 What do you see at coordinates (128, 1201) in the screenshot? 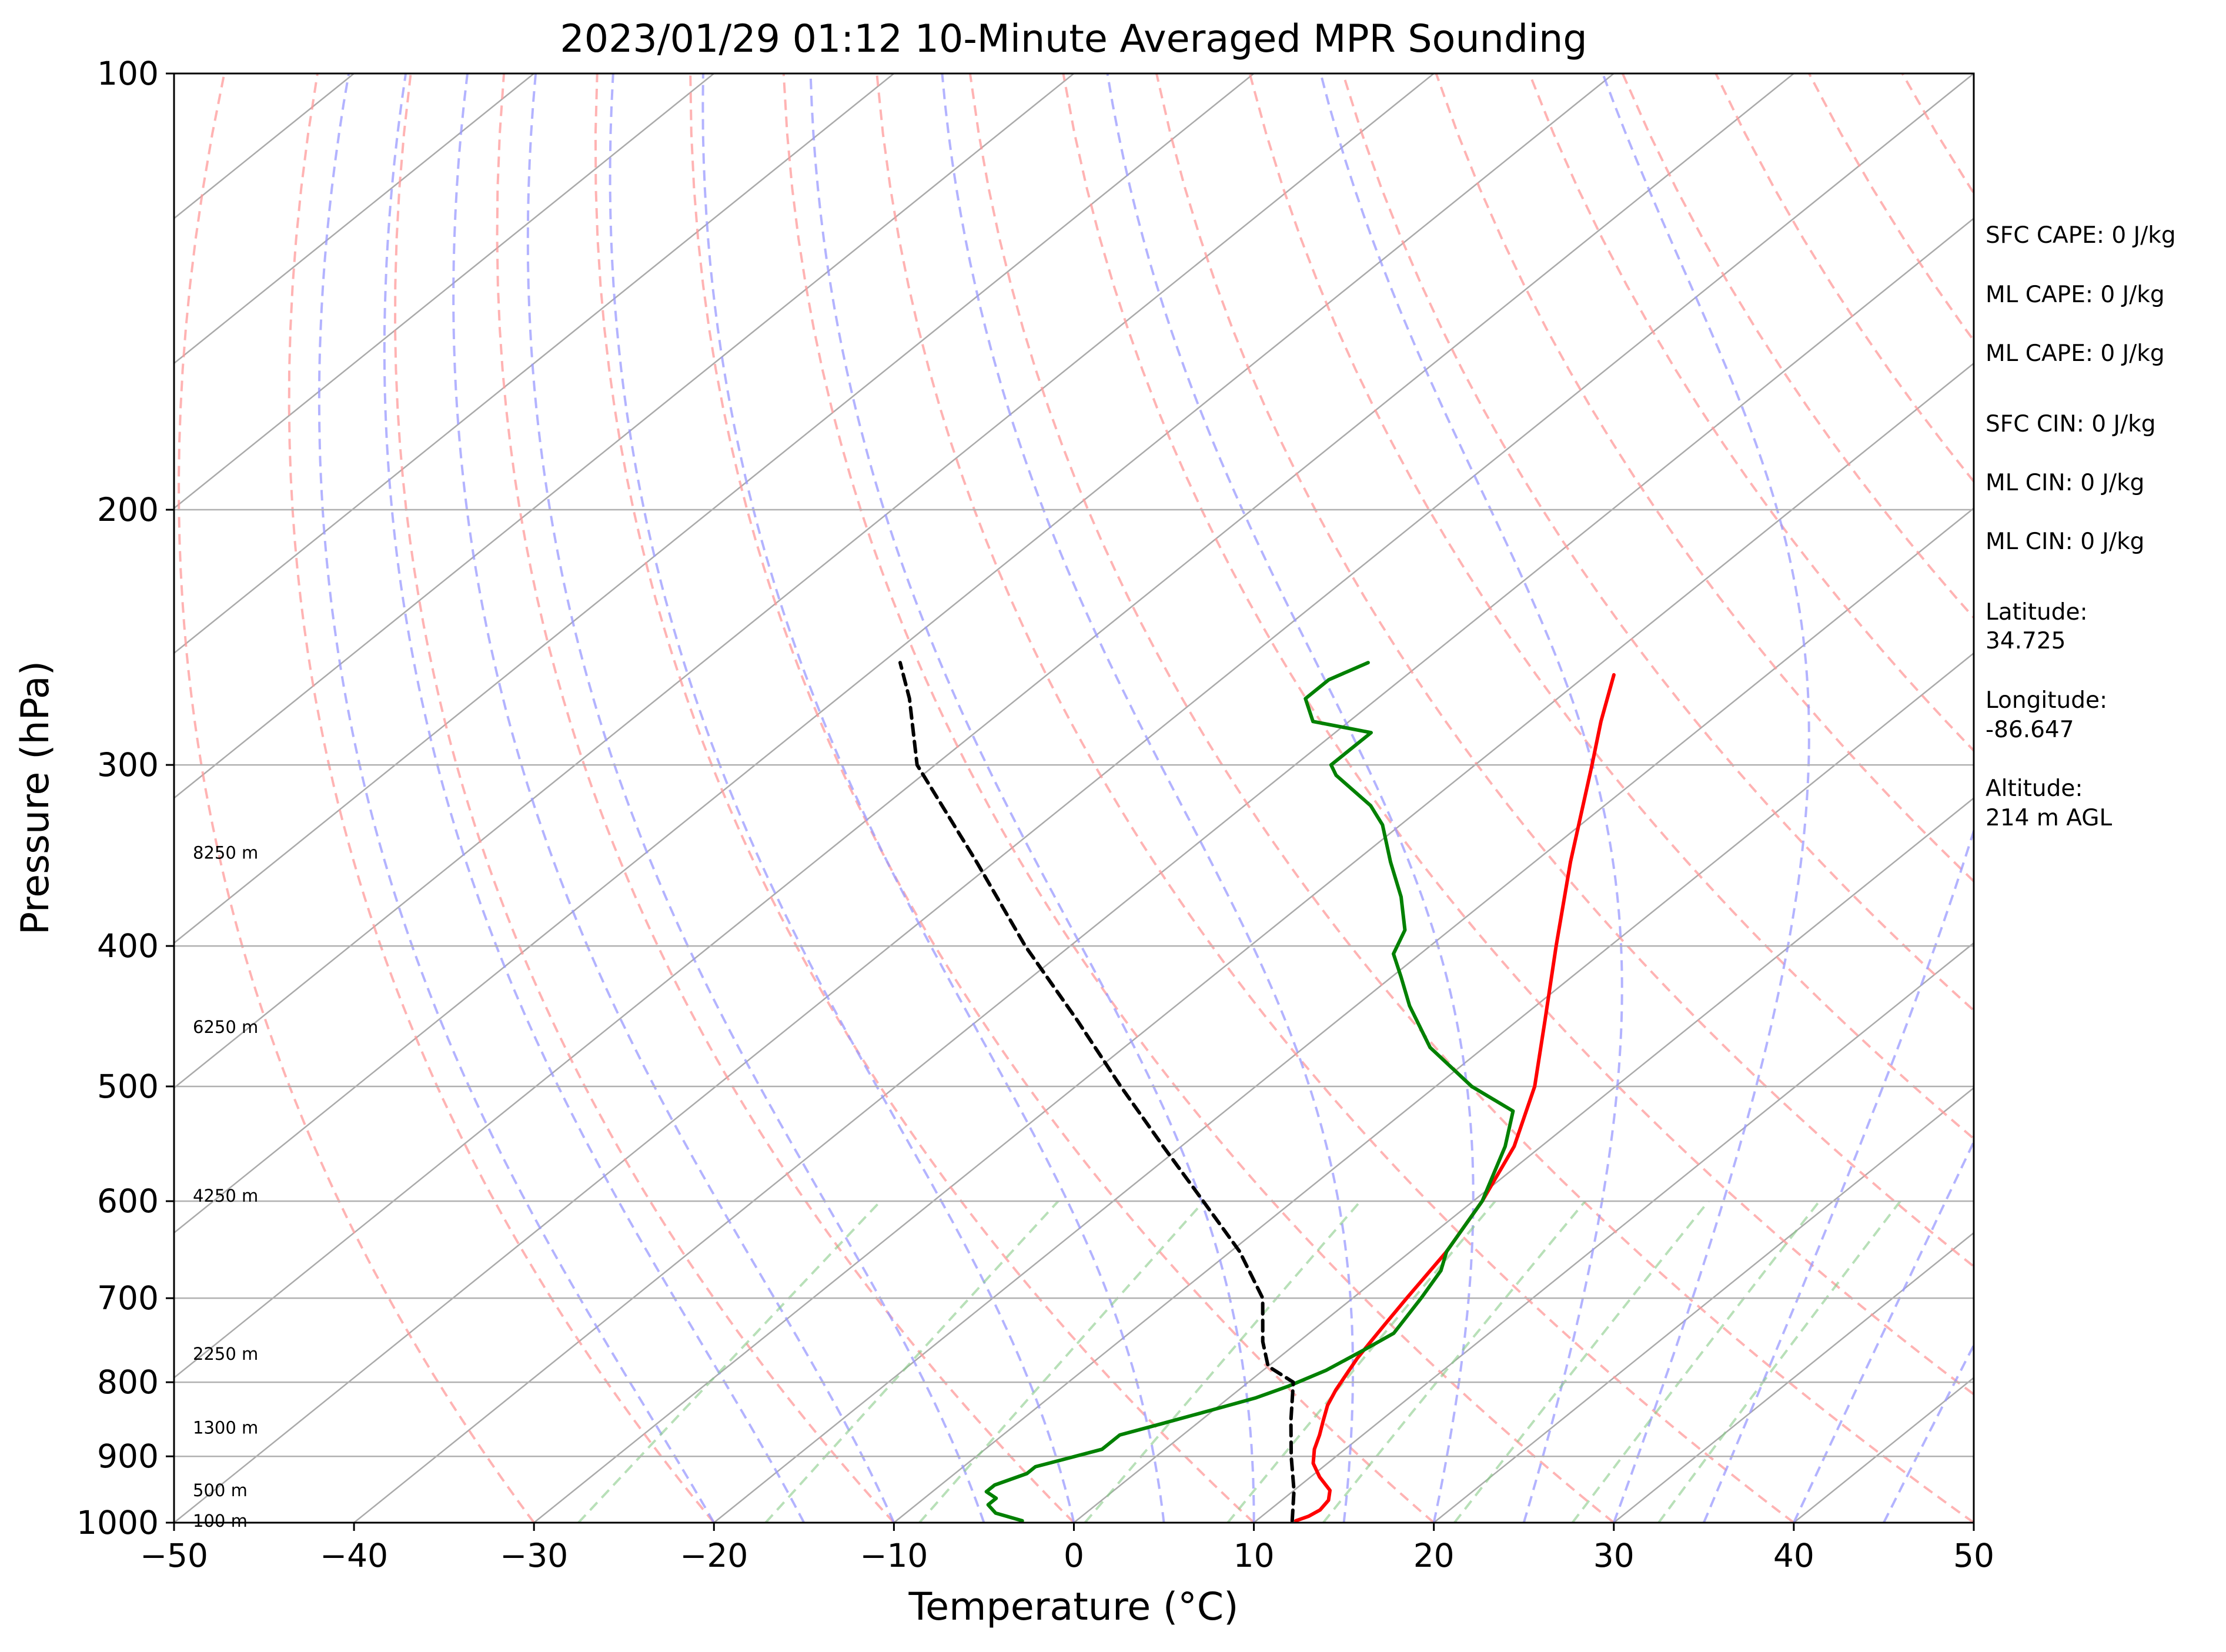
I see `y-tick-label: 600` at bounding box center [128, 1201].